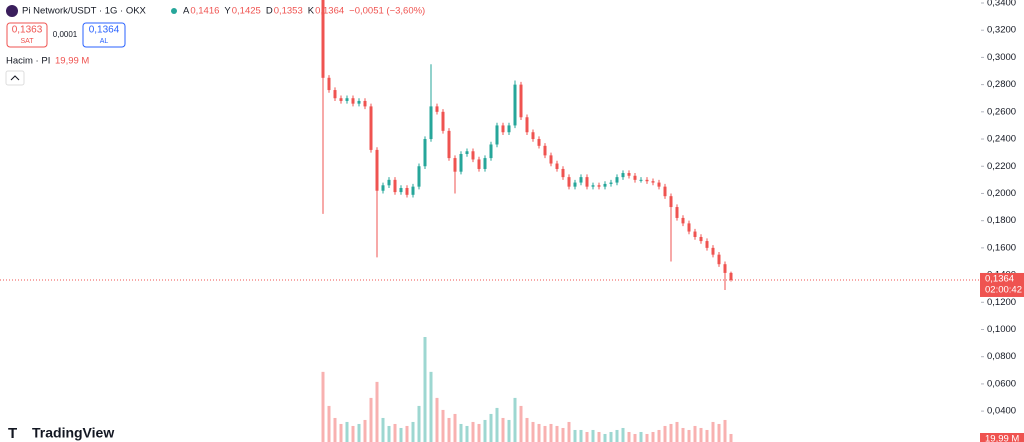 The height and width of the screenshot is (442, 1024). Describe the element at coordinates (288, 11) in the screenshot. I see `ohlc-value: 0,1353` at that location.